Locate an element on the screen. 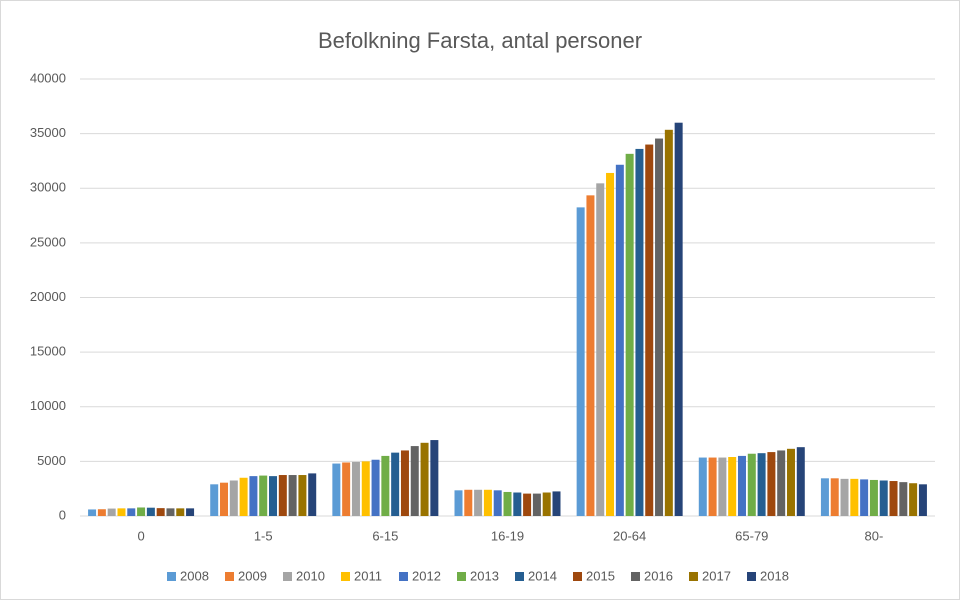  legend-label: 2017 is located at coordinates (716, 575).